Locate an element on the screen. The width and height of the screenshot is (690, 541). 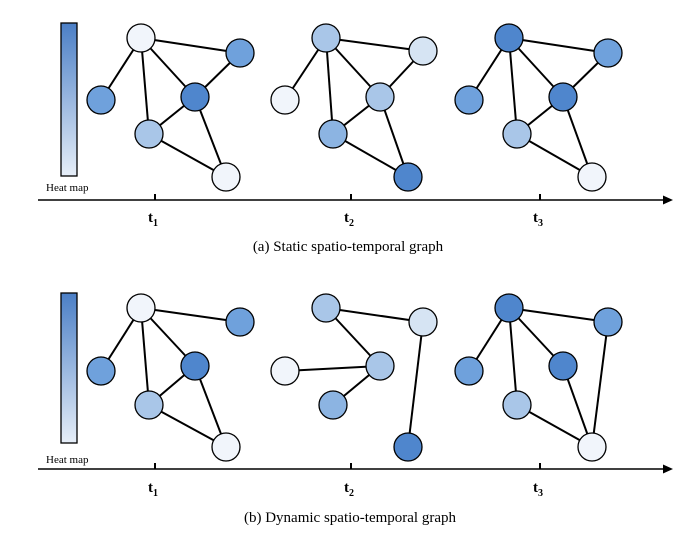
caption-static: (a) Static spatio-temporal graph is located at coordinates (348, 247).